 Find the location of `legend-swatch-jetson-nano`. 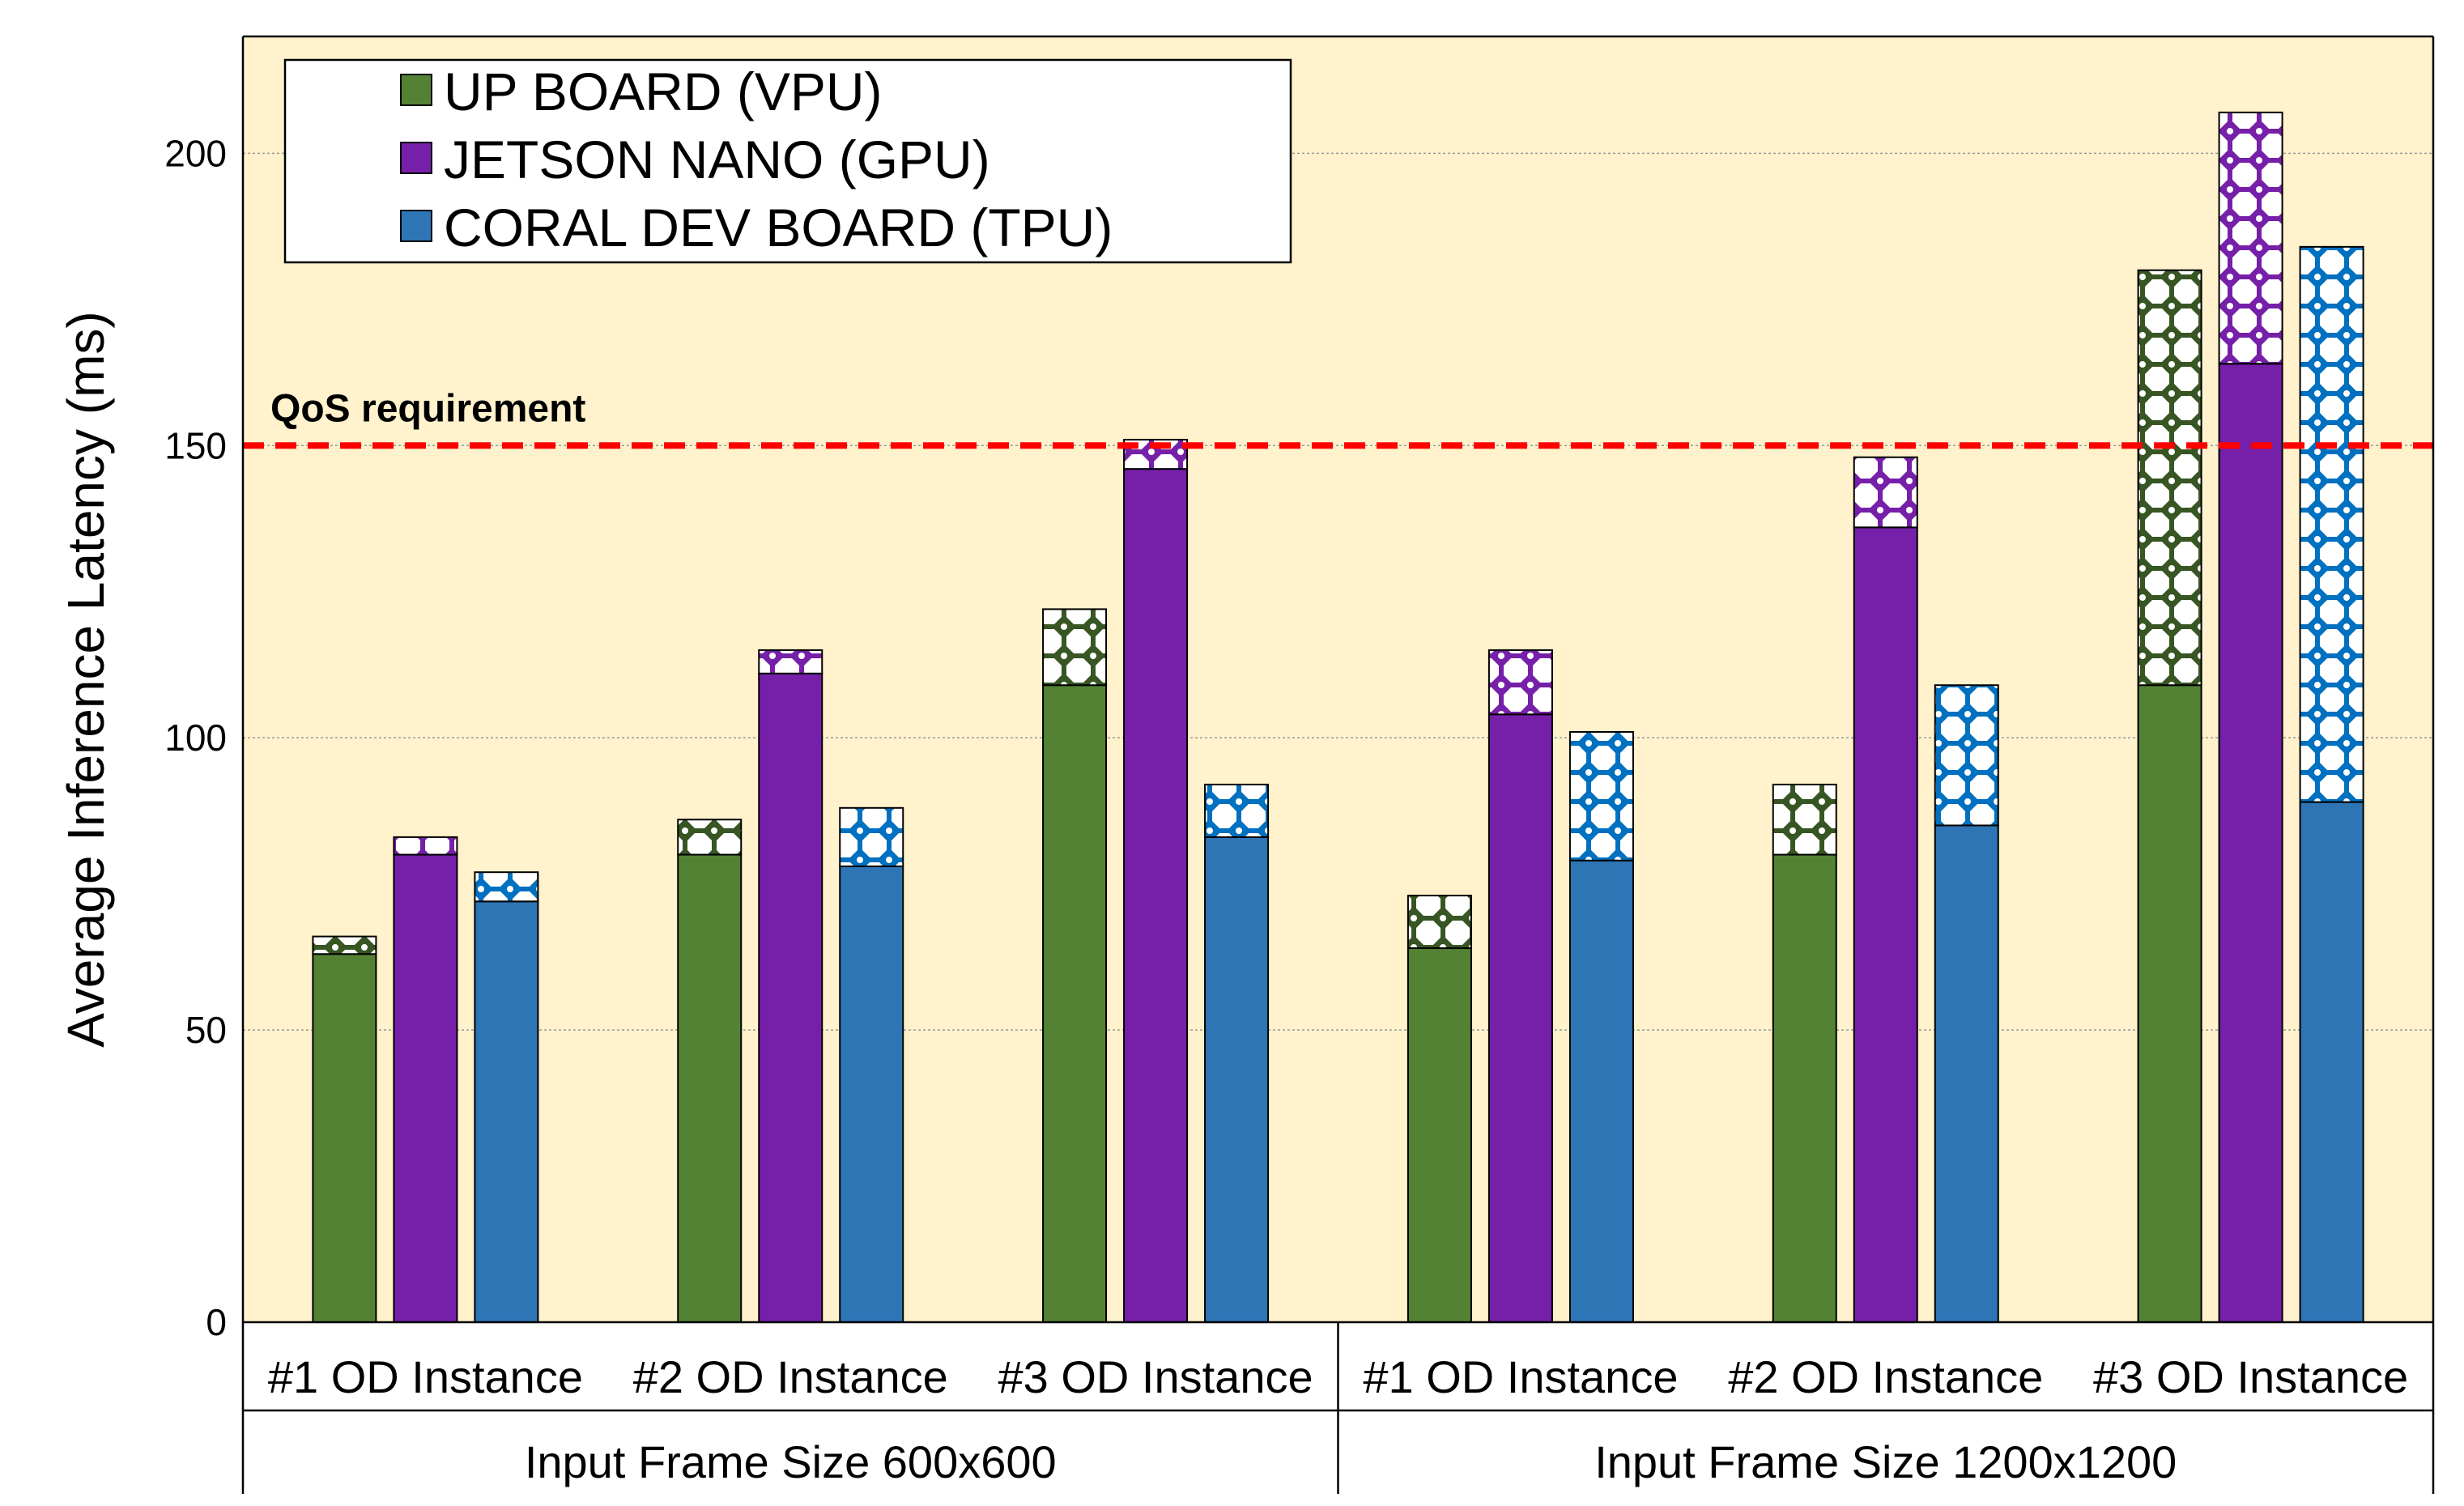

legend-swatch-jetson-nano is located at coordinates (416, 158).